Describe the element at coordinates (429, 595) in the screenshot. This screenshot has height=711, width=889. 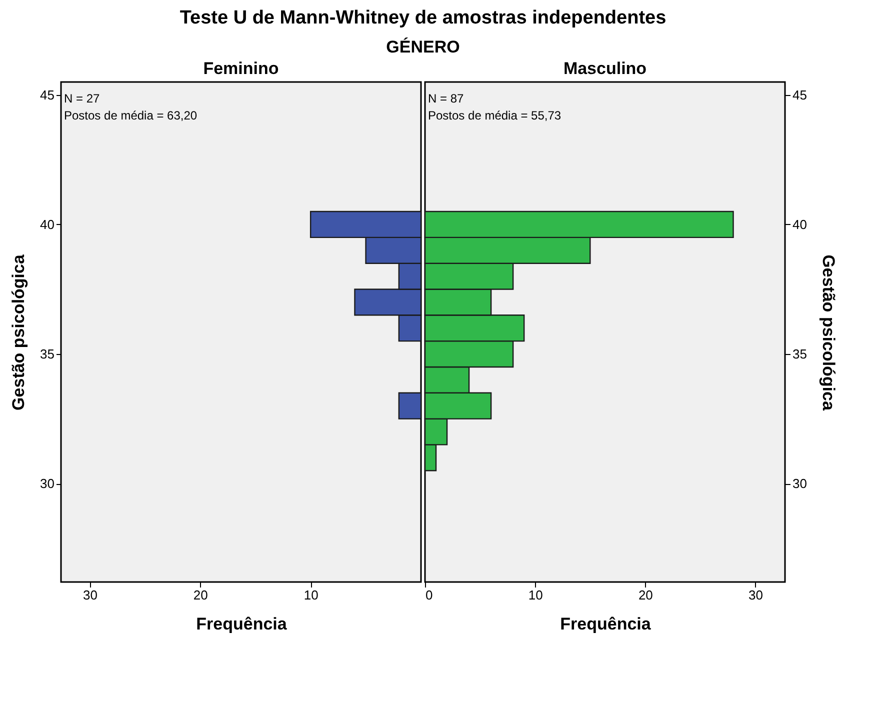
I see `x-tick-label: 0` at that location.